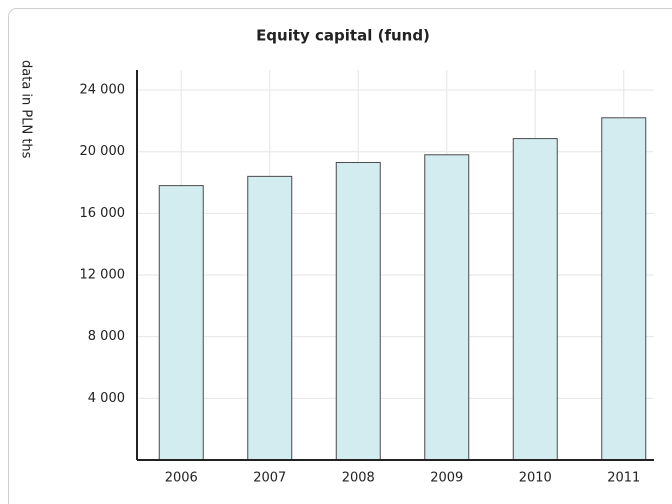  Describe the element at coordinates (343, 36) in the screenshot. I see `chart-title: Equity capital (fund)` at that location.